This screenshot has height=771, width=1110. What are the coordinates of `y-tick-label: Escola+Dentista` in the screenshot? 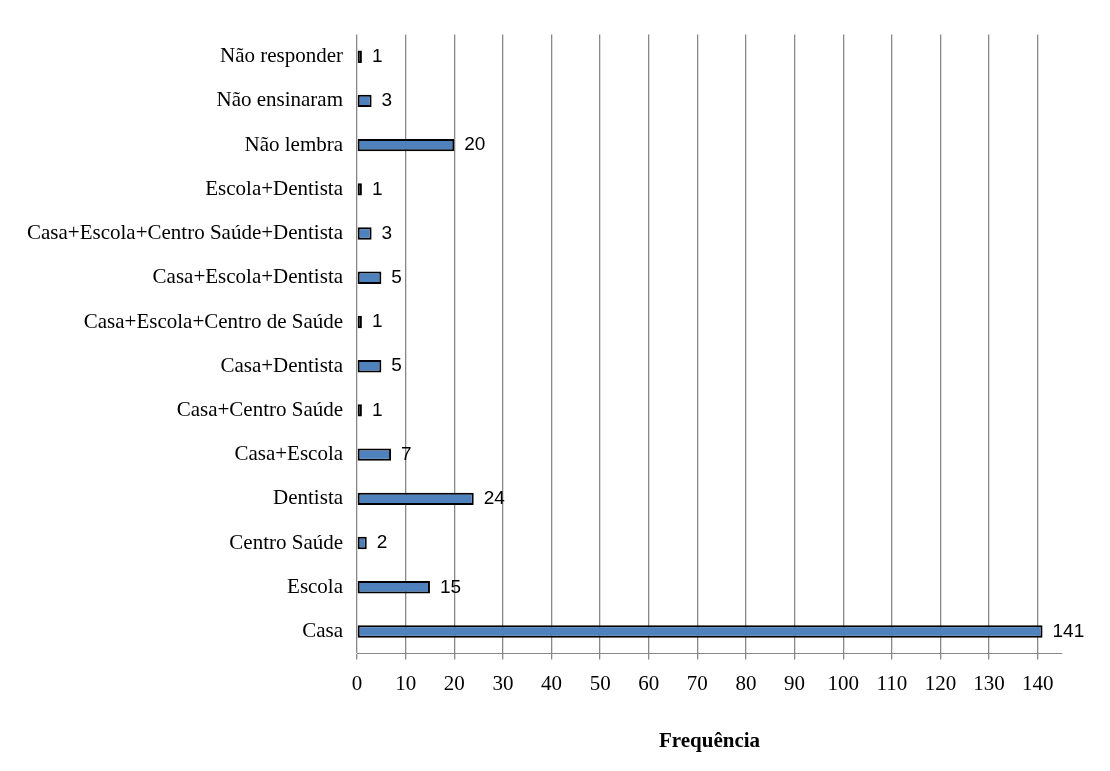 It's located at (274, 187).